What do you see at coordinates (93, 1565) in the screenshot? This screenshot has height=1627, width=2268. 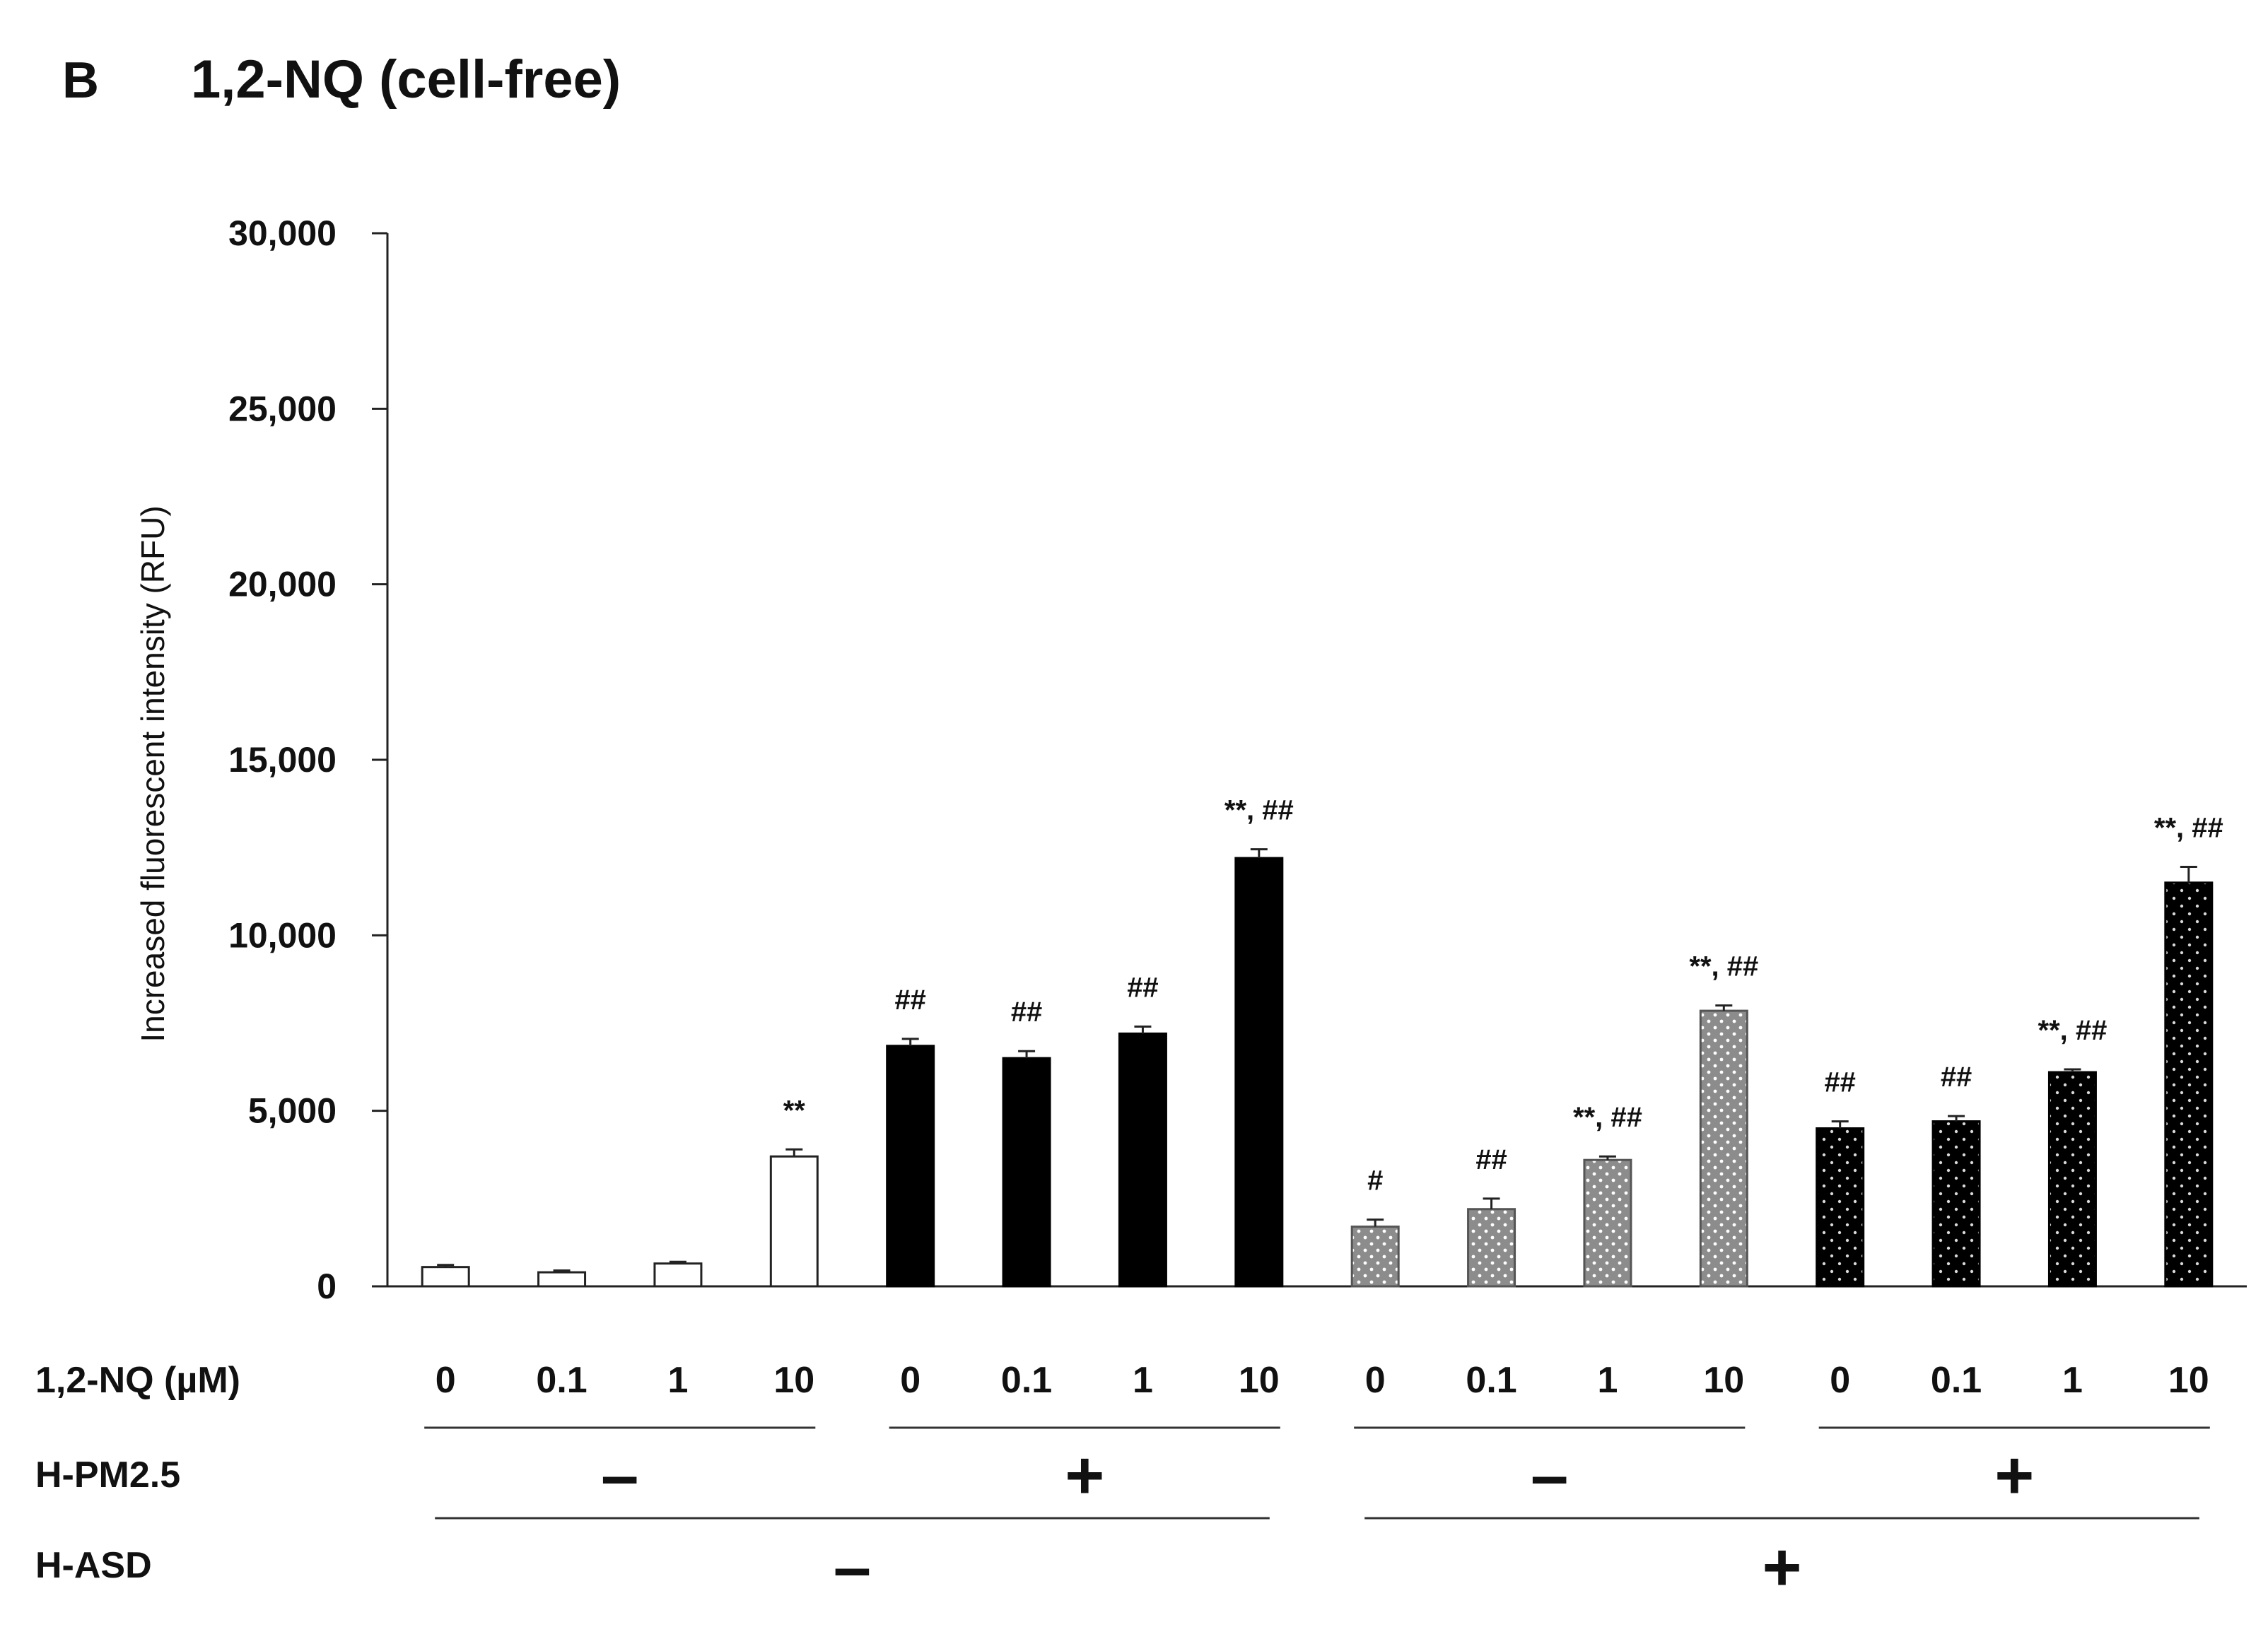 I see `row-label-asd: H-ASD` at bounding box center [93, 1565].